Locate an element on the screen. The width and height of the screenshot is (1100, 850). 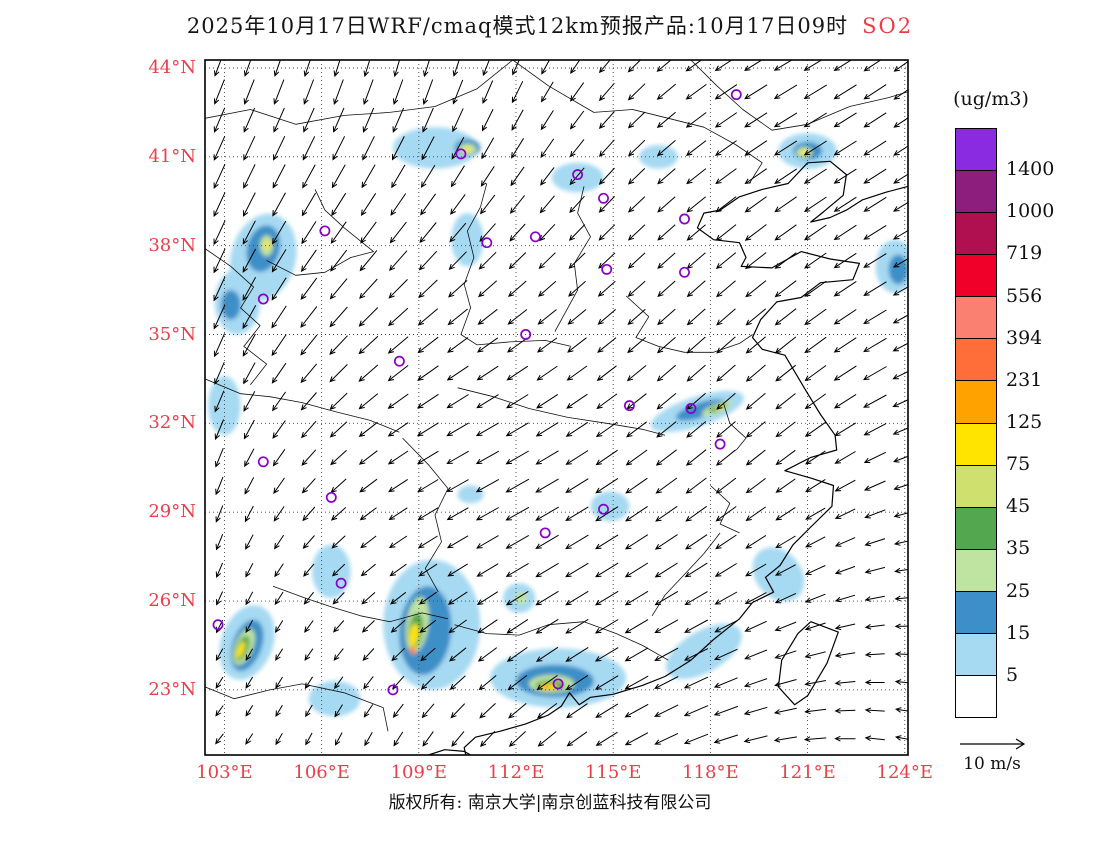
legend-unit-label: (ug/m3) is located at coordinates (991, 99).